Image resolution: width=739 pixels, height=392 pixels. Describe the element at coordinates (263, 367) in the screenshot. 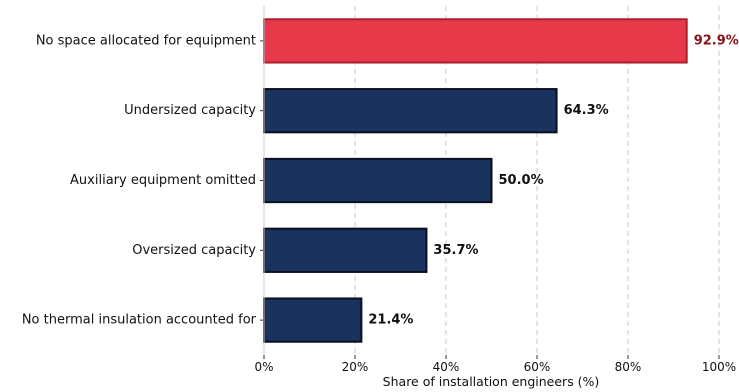

I see `x-tick-label: 0%` at that location.